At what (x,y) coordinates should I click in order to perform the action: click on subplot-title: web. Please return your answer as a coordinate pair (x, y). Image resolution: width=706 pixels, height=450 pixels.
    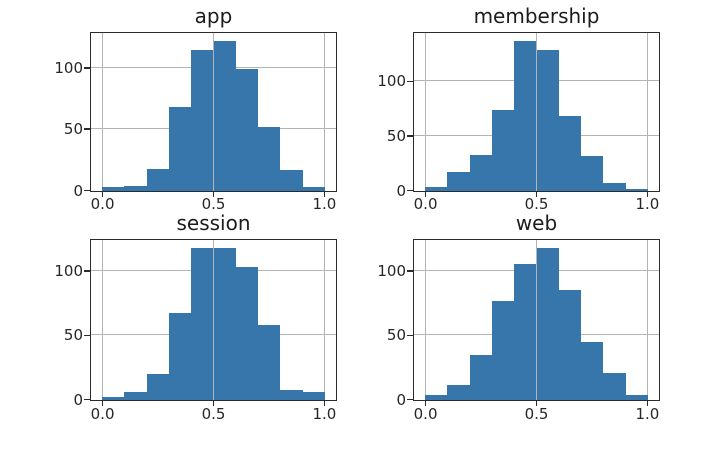
    Looking at the image, I should click on (536, 223).